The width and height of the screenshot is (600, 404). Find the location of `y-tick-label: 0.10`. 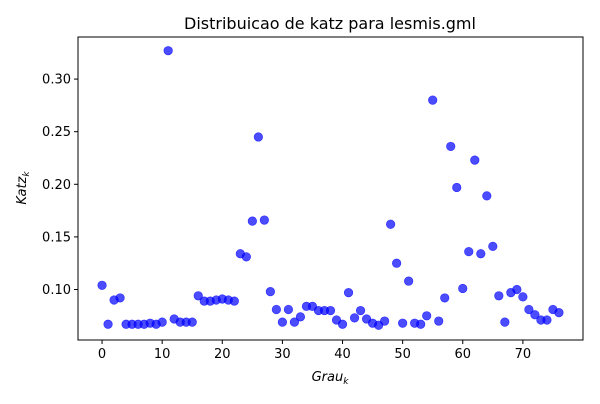

y-tick-label: 0.10 is located at coordinates (56, 290).